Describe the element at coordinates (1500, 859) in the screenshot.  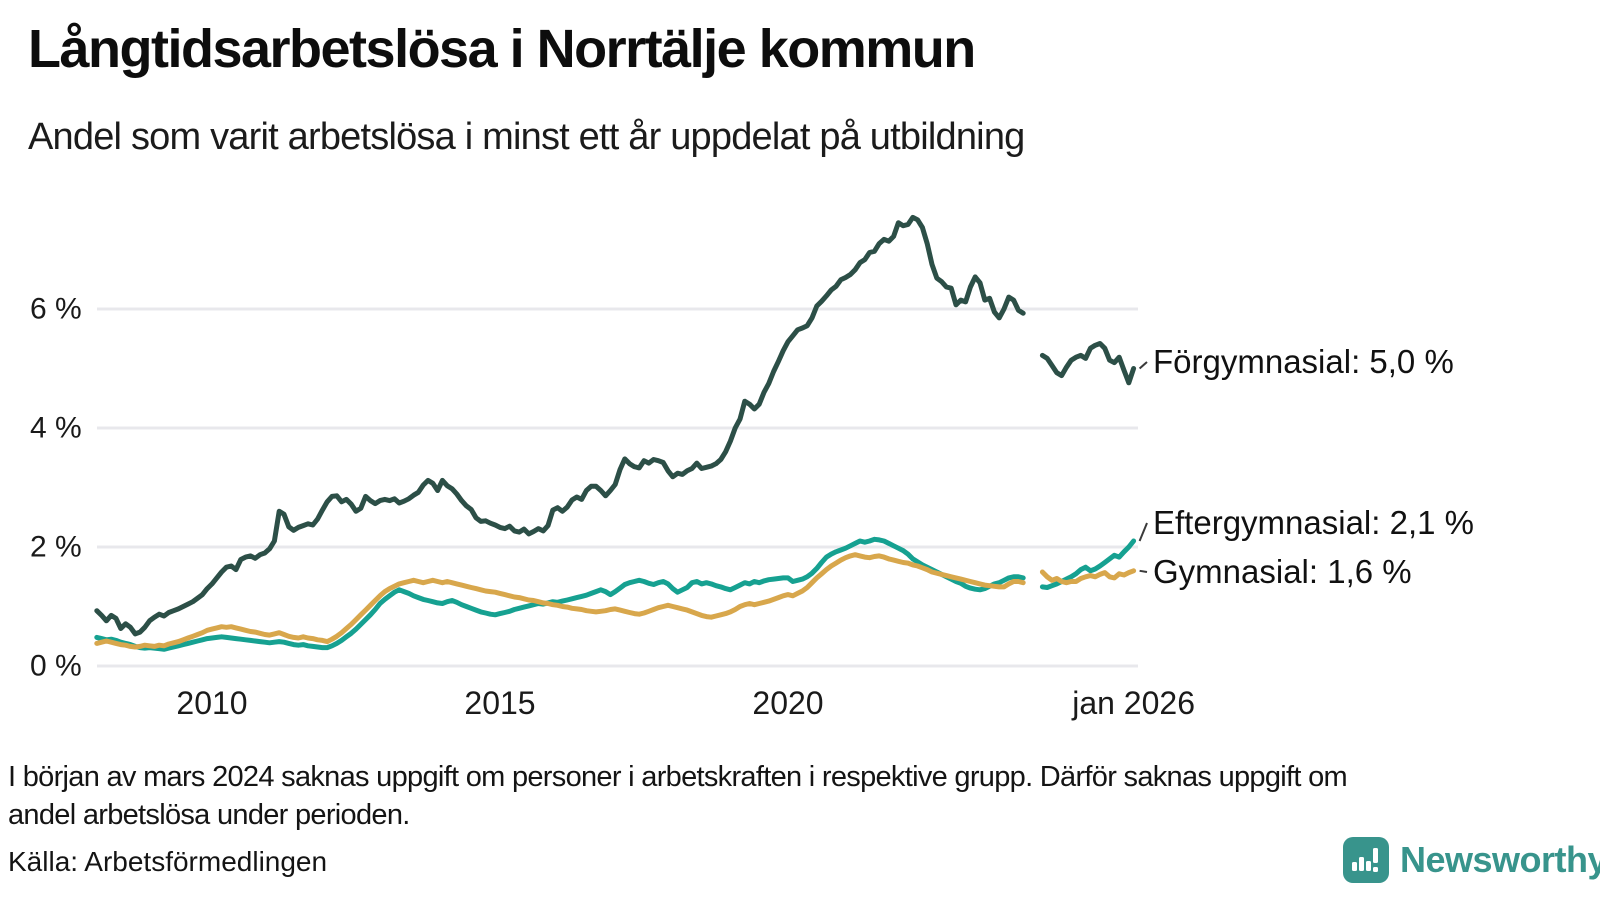
I see `newsworthy-wordmark: Newsworthy` at that location.